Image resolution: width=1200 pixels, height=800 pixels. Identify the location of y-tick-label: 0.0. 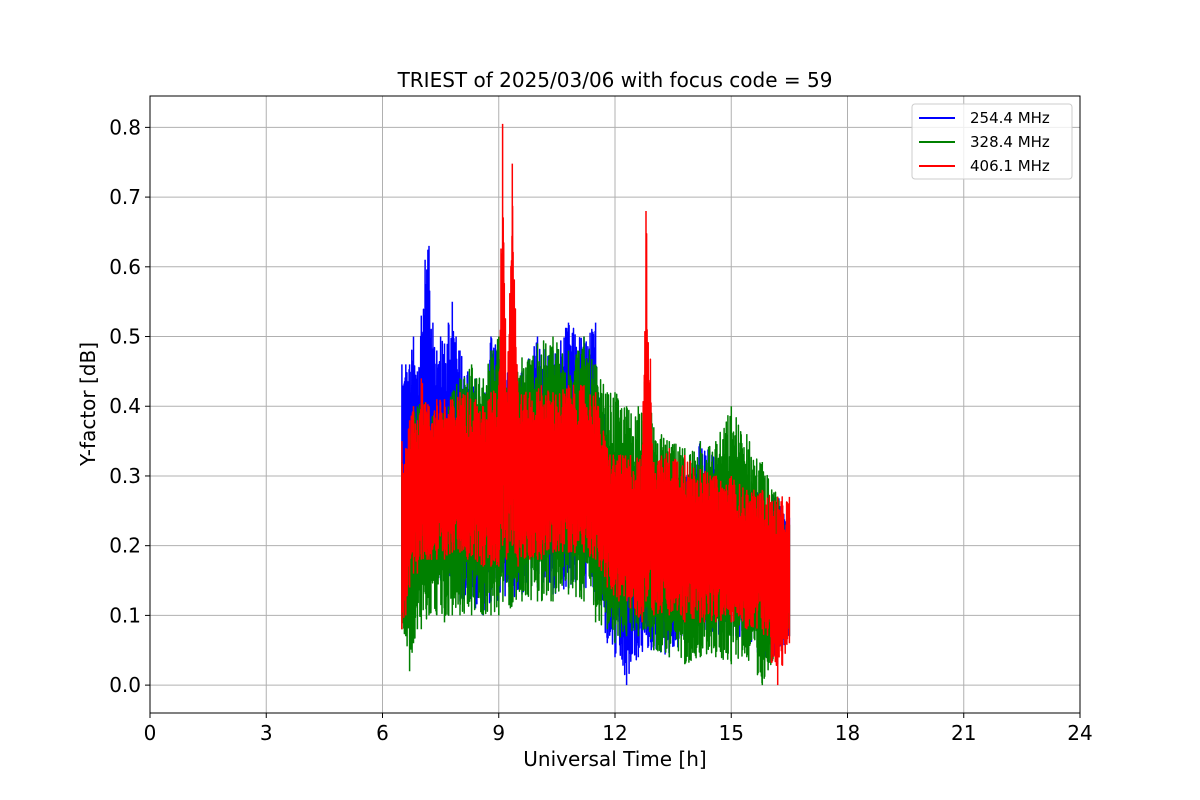
(125, 685).